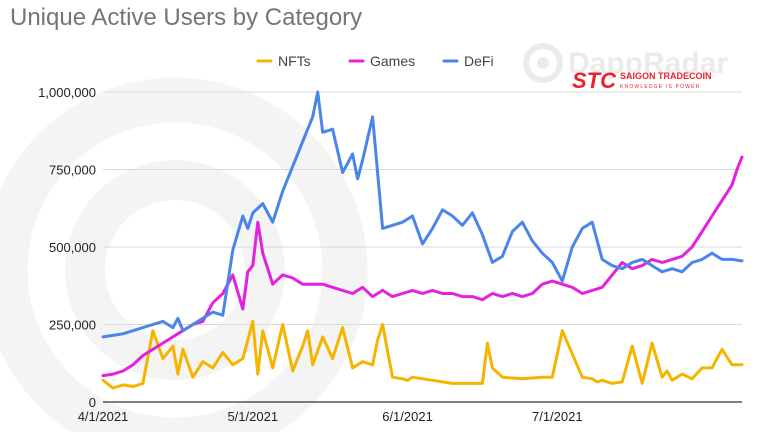 This screenshot has height=432, width=768. What do you see at coordinates (252, 416) in the screenshot?
I see `x-tick-label: 5/1/2021` at bounding box center [252, 416].